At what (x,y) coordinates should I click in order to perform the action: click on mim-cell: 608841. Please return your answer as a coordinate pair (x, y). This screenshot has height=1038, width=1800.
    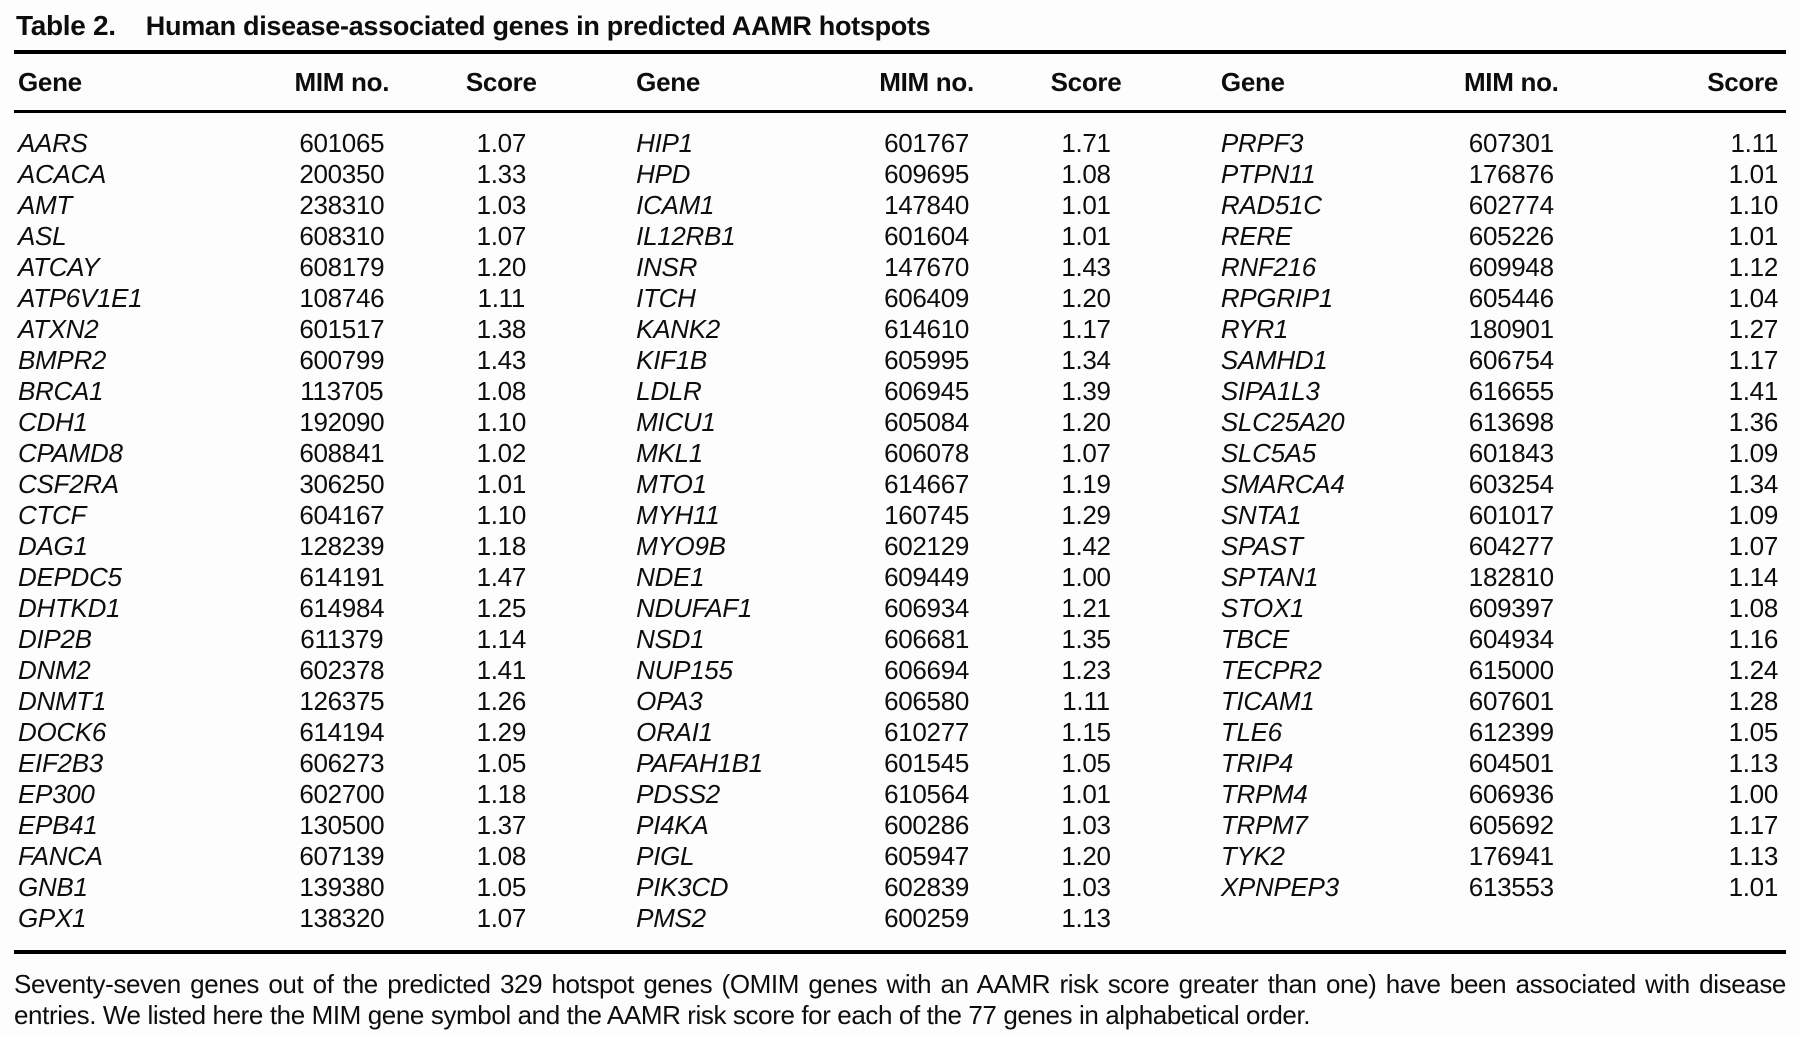
    Looking at the image, I should click on (342, 453).